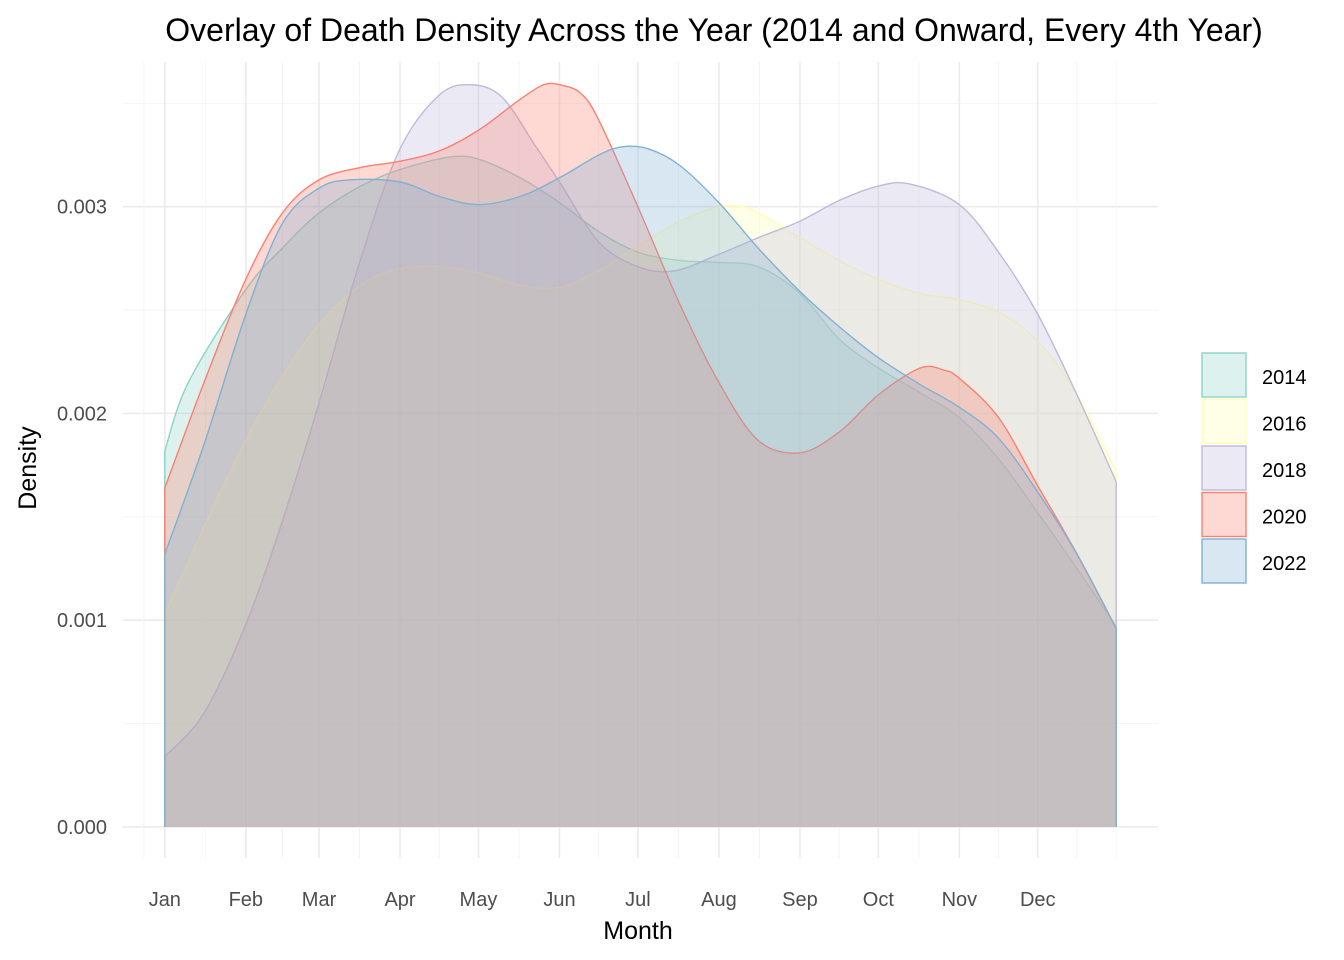 The width and height of the screenshot is (1344, 960). I want to click on legend-label-2018: 2018, so click(1284, 471).